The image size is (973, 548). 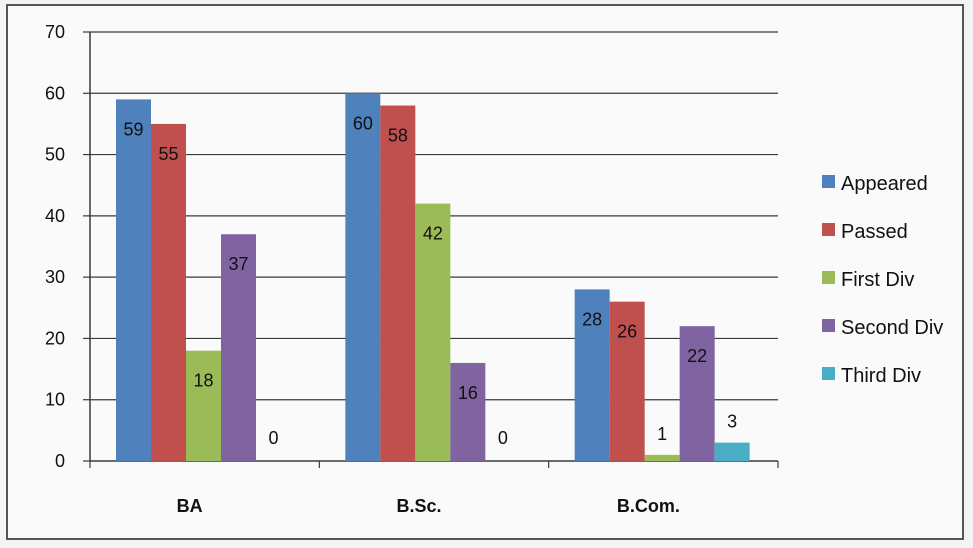 I want to click on data-label: 55, so click(x=168, y=154).